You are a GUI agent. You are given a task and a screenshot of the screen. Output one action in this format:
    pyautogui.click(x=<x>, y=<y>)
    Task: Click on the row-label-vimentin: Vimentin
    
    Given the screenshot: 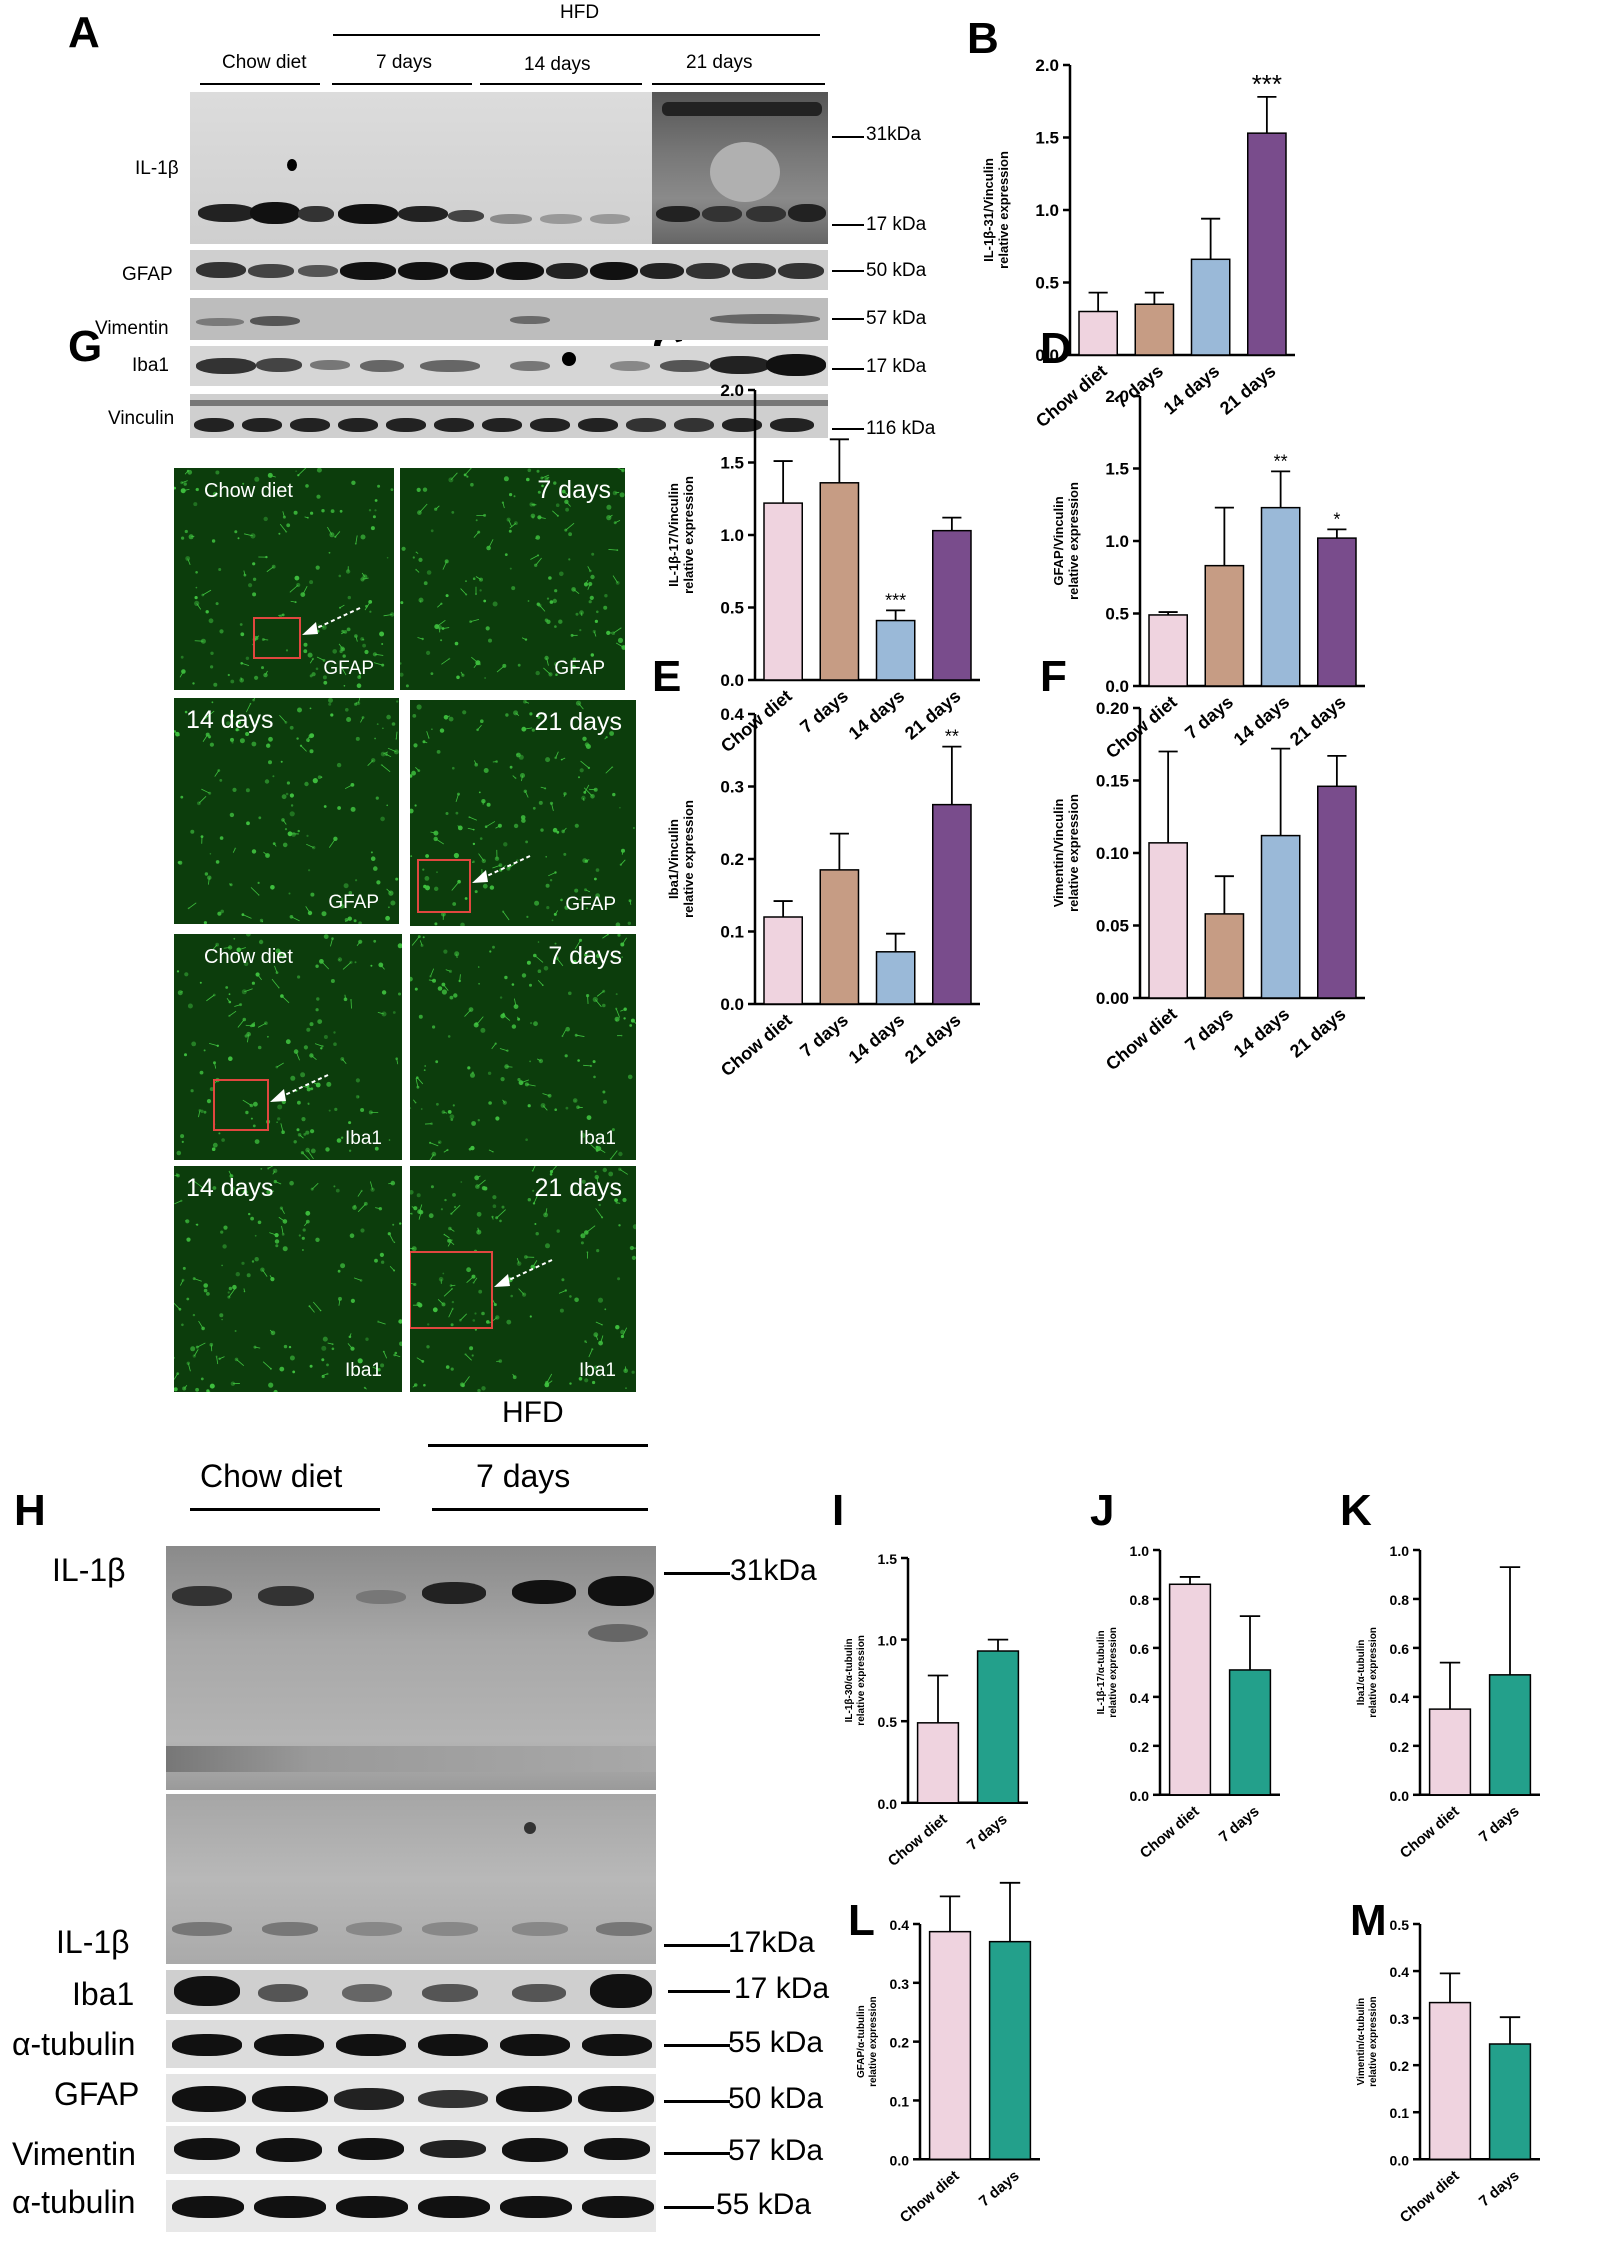 What is the action you would take?
    pyautogui.click(x=132, y=328)
    